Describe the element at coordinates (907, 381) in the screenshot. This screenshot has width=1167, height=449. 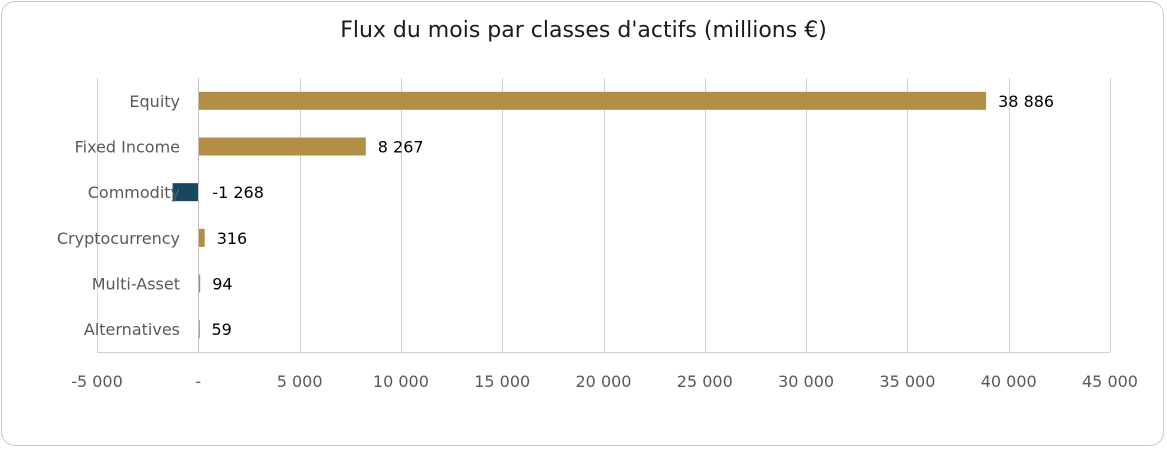
I see `x-tick-label: 35 000` at that location.